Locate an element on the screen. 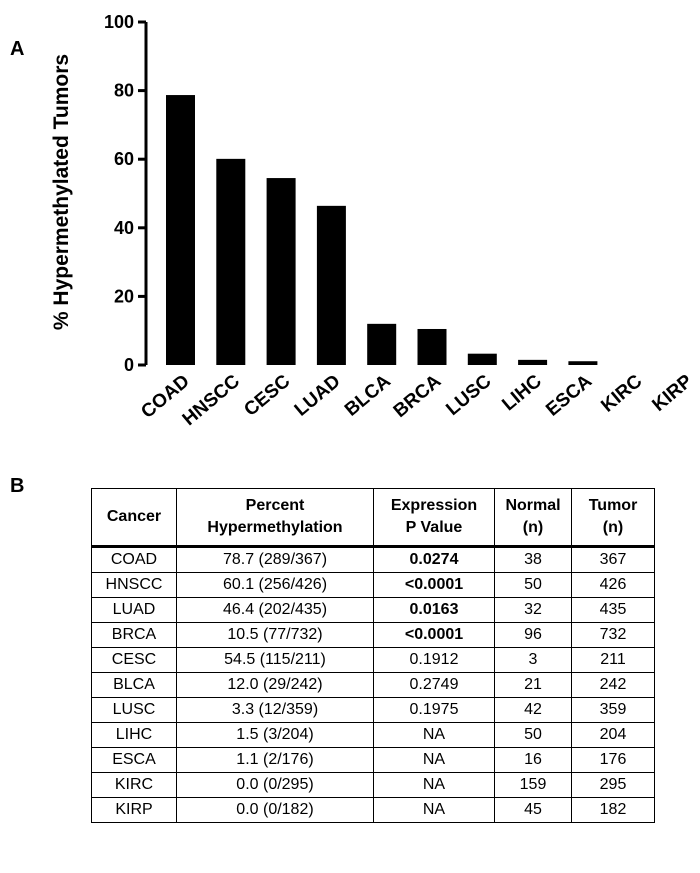 Image resolution: width=700 pixels, height=873 pixels. cell-tumor: 204 is located at coordinates (613, 735).